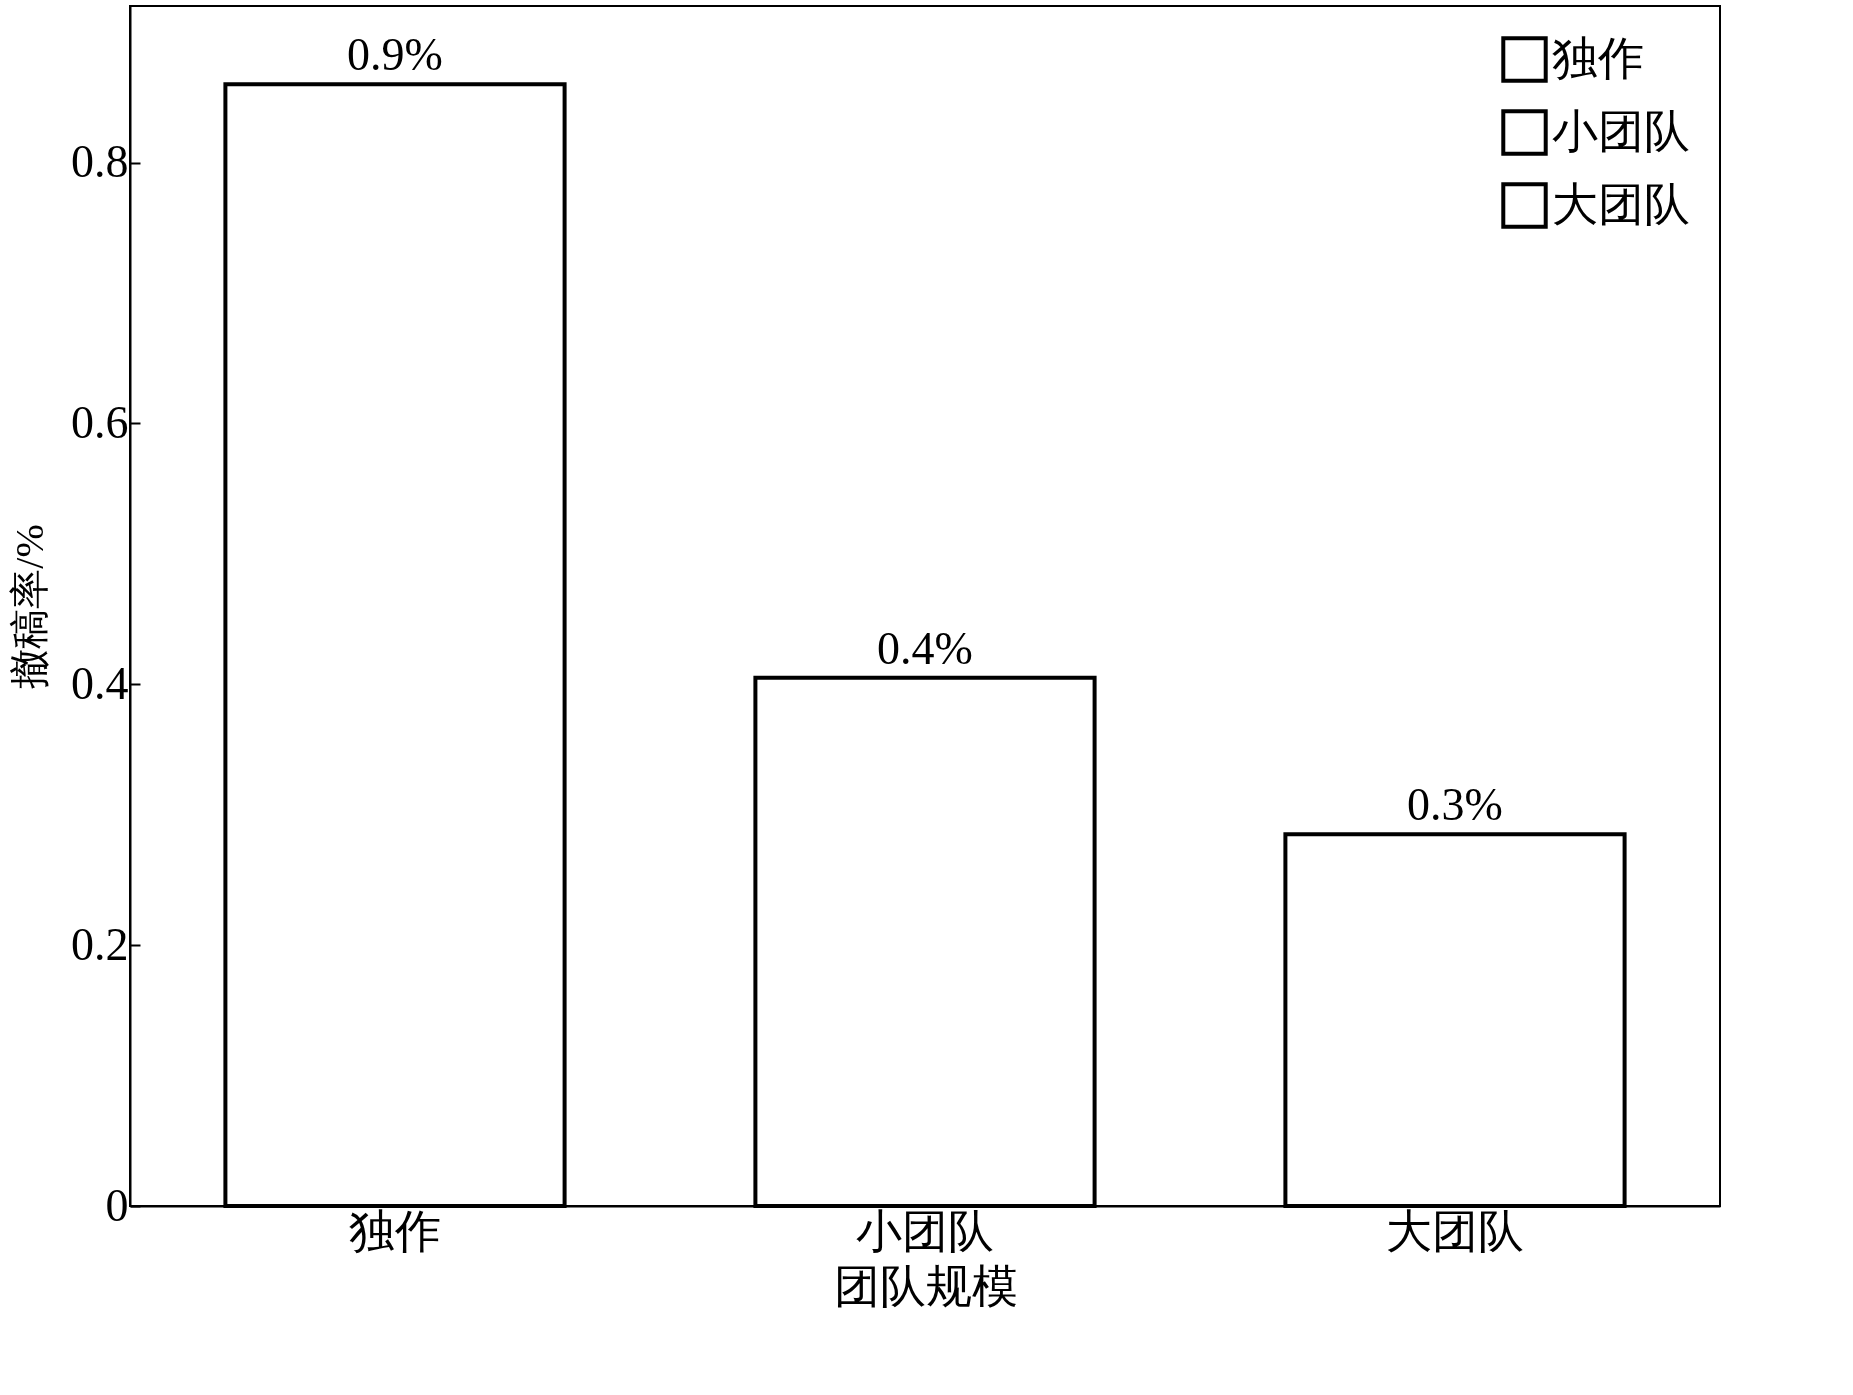 This screenshot has width=1853, height=1395. I want to click on y-tick-label: 0.6, so click(100, 422).